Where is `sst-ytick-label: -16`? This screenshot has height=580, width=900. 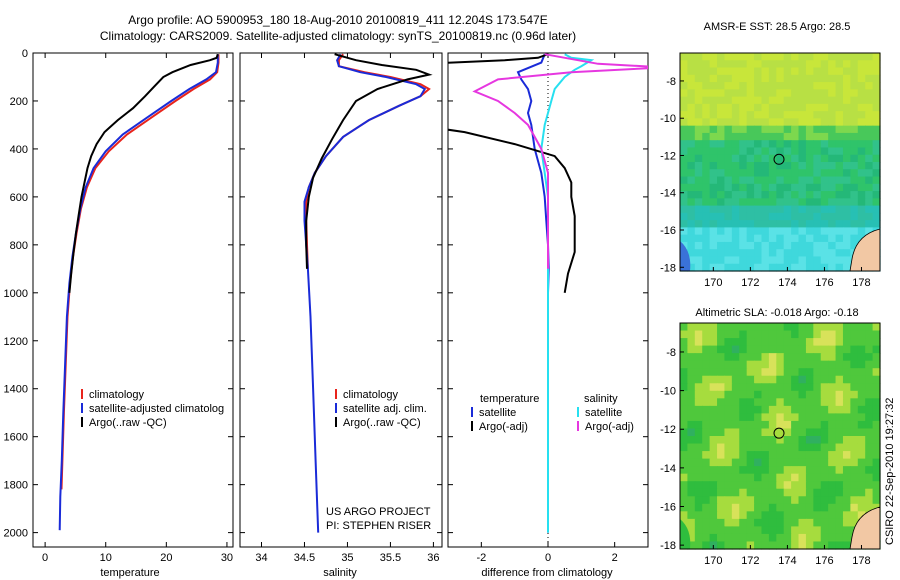 sst-ytick-label: -16 is located at coordinates (668, 231).